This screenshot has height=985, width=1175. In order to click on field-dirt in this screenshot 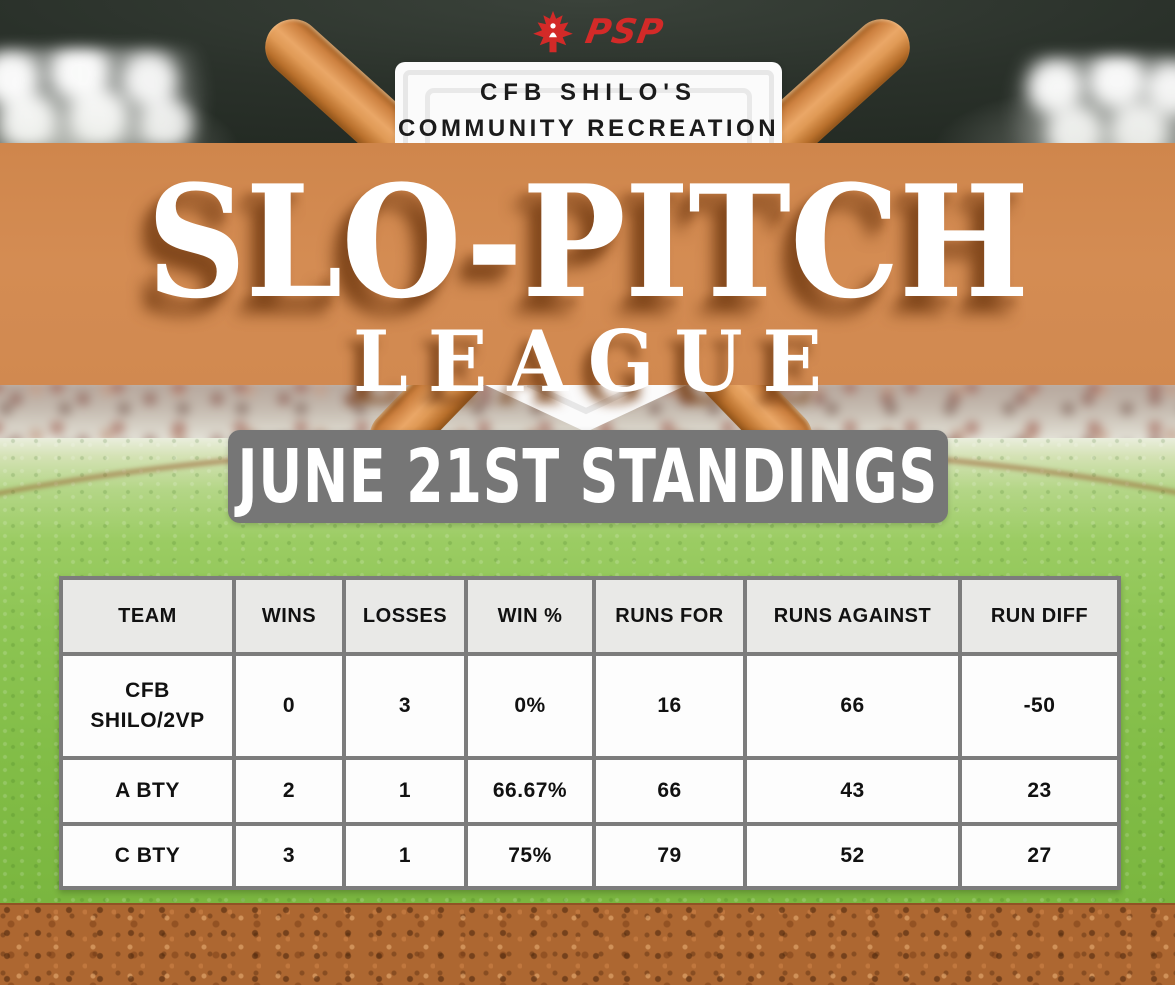, I will do `click(587, 944)`.